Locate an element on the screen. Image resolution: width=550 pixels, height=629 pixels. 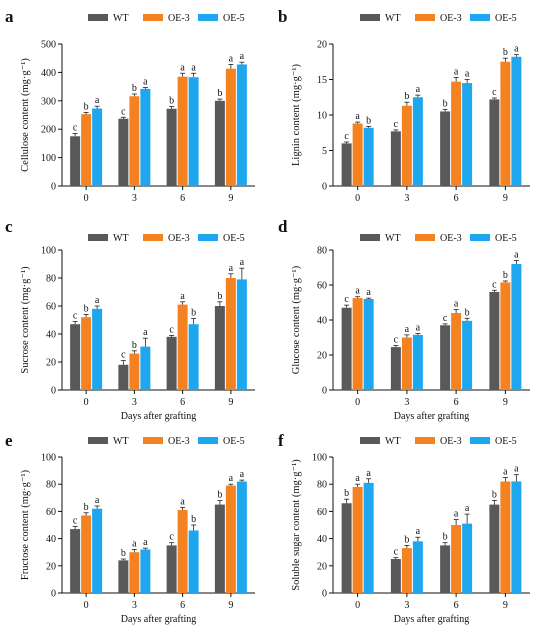
y-axis-label: Lignin content (mg·g⁻¹) is located at coordinates (296, 115).